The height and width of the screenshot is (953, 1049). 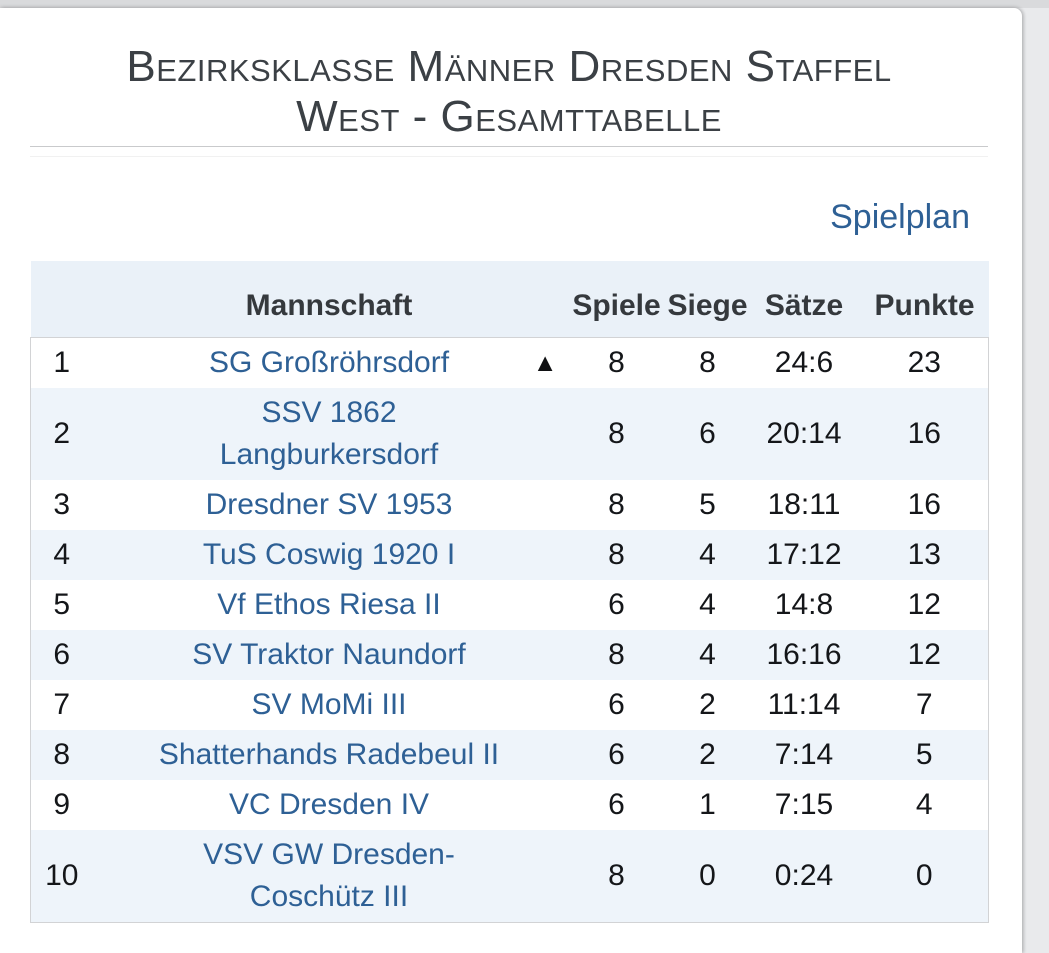 What do you see at coordinates (707, 433) in the screenshot?
I see `wins-cell: 6` at bounding box center [707, 433].